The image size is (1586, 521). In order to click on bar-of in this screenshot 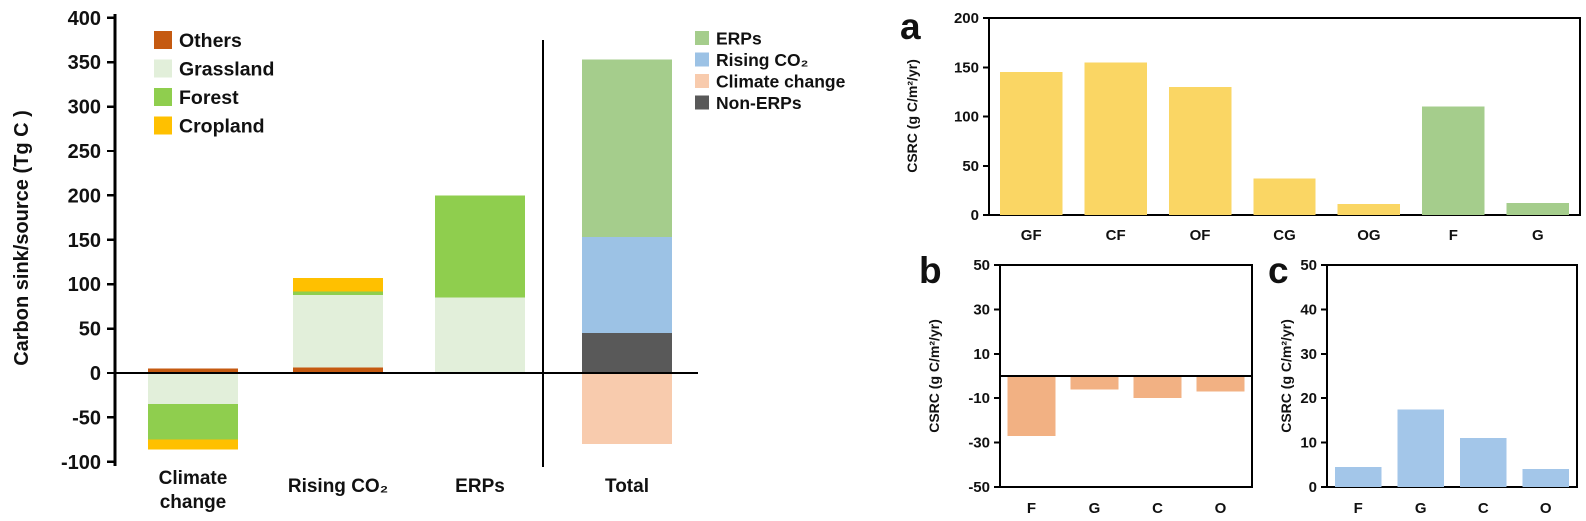, I will do `click(1200, 150)`.